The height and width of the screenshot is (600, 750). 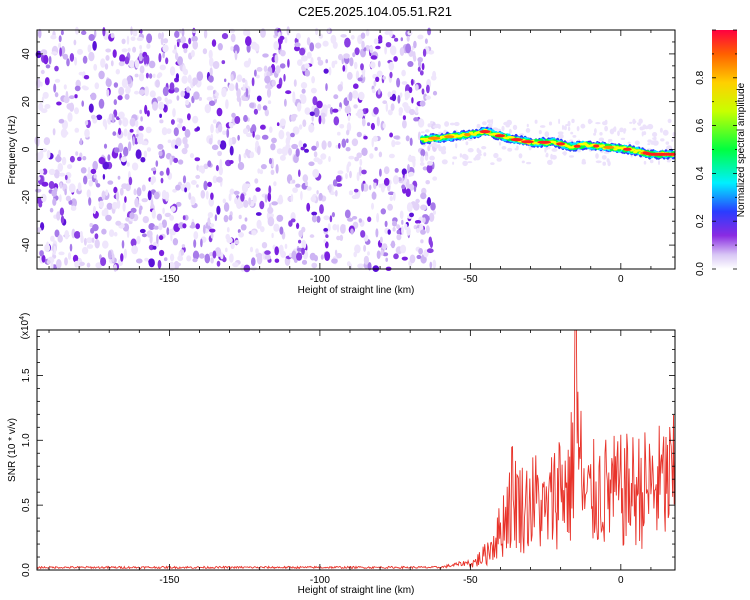 What do you see at coordinates (320, 279) in the screenshot?
I see `x-tick-label: -100` at bounding box center [320, 279].